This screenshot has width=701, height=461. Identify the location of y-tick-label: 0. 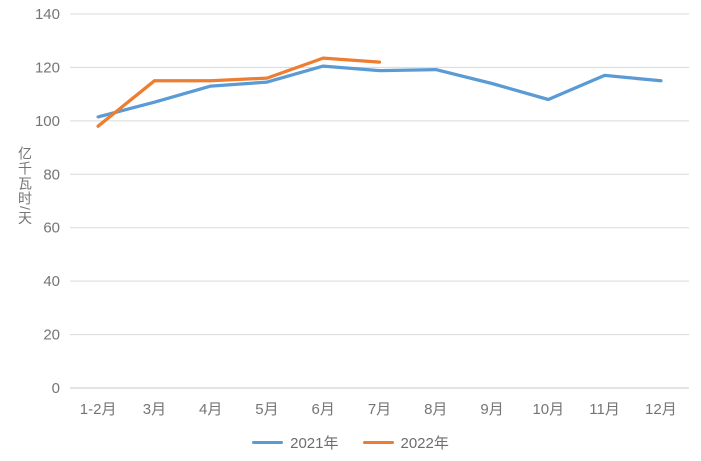
(56, 388).